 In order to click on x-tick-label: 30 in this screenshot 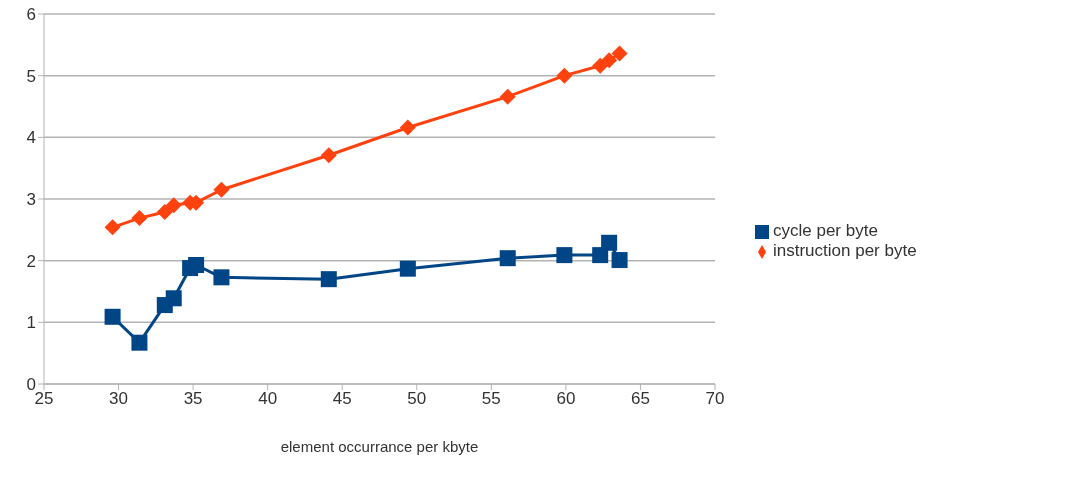, I will do `click(119, 399)`.